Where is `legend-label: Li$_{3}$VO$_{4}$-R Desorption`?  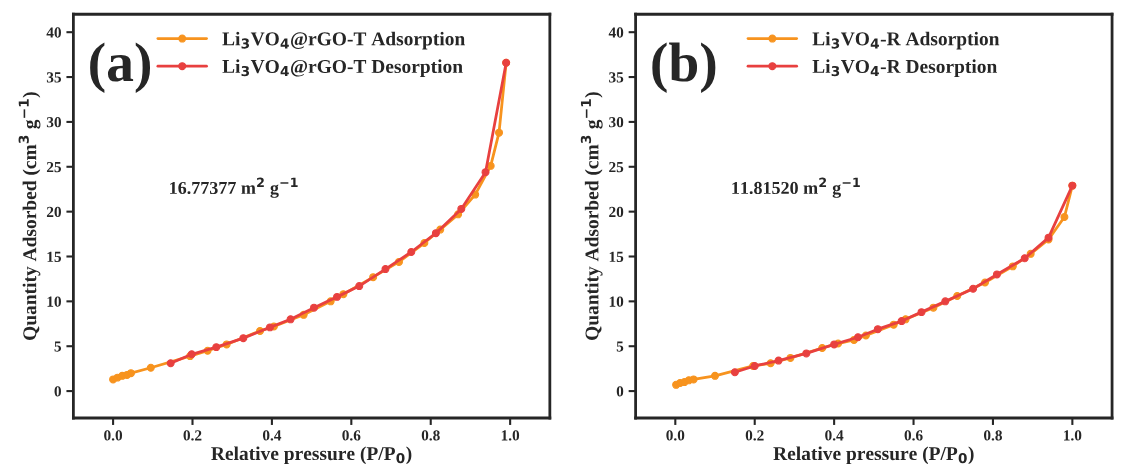 legend-label: Li$_{3}$VO$_{4}$-R Desorption is located at coordinates (905, 68).